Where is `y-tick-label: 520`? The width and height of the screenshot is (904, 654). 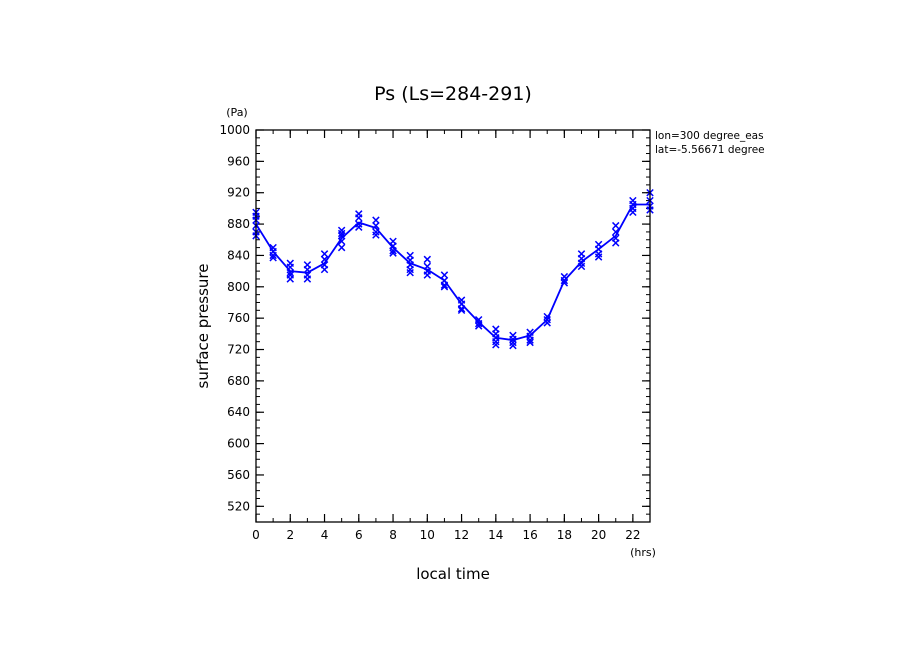 y-tick-label: 520 is located at coordinates (238, 506).